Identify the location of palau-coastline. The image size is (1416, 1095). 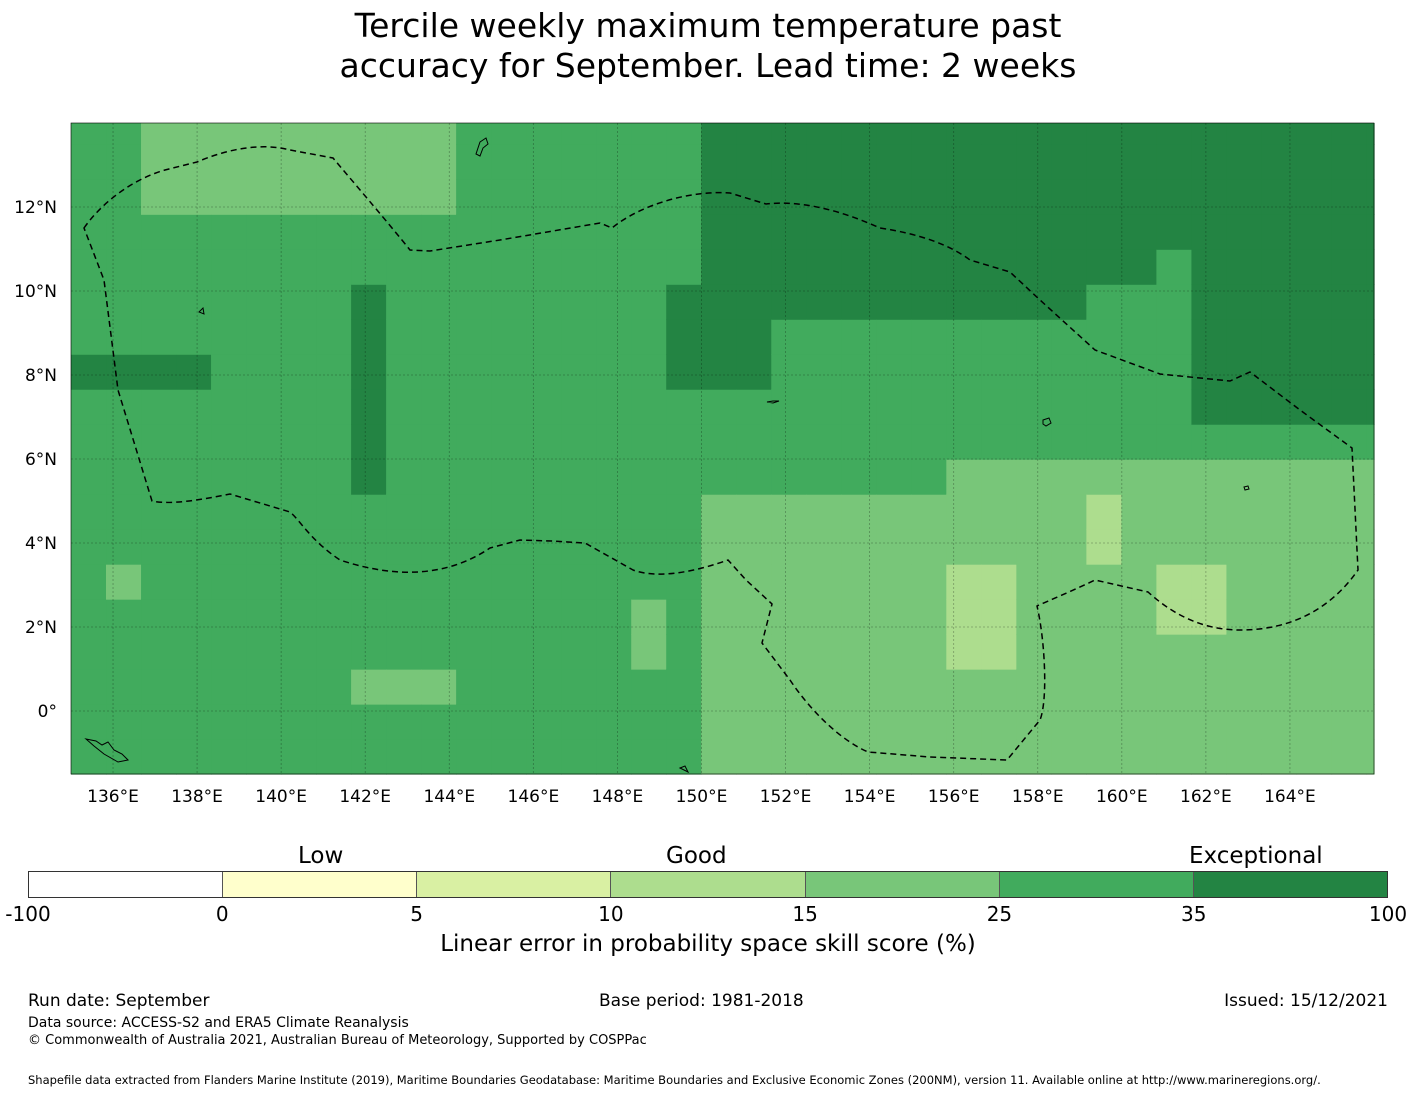
(201, 310).